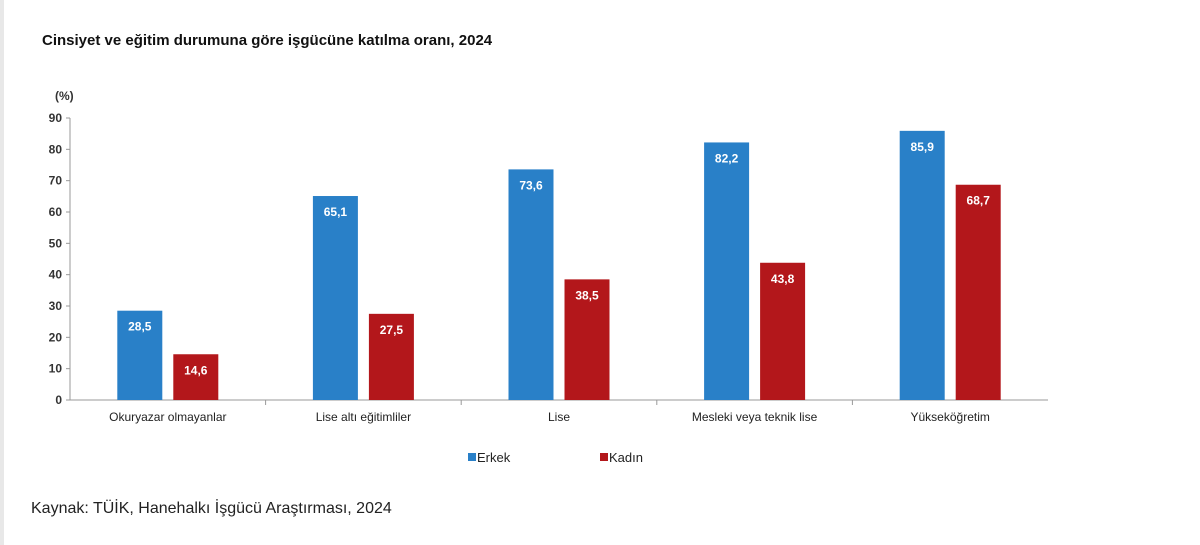  What do you see at coordinates (56, 275) in the screenshot?
I see `y-tick-label: 40` at bounding box center [56, 275].